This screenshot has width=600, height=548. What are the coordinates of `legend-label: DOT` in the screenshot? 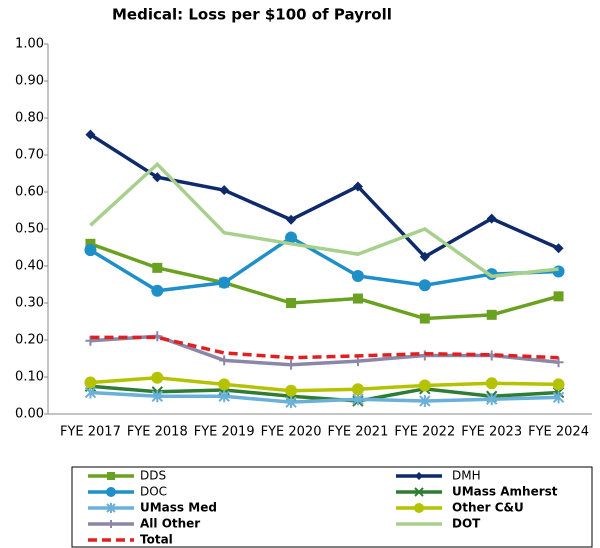 It's located at (466, 524).